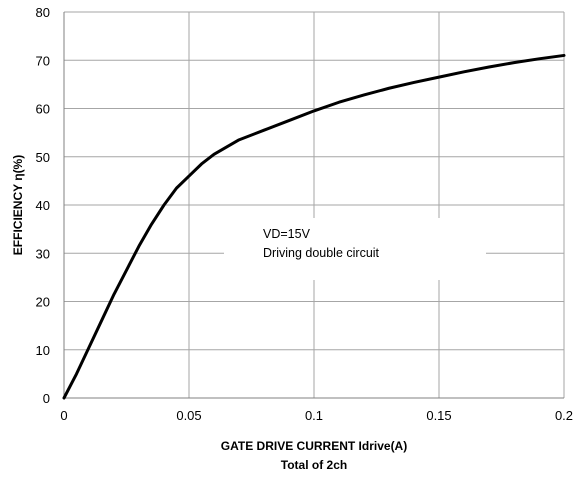  Describe the element at coordinates (43, 109) in the screenshot. I see `y-tick-label: 60` at that location.